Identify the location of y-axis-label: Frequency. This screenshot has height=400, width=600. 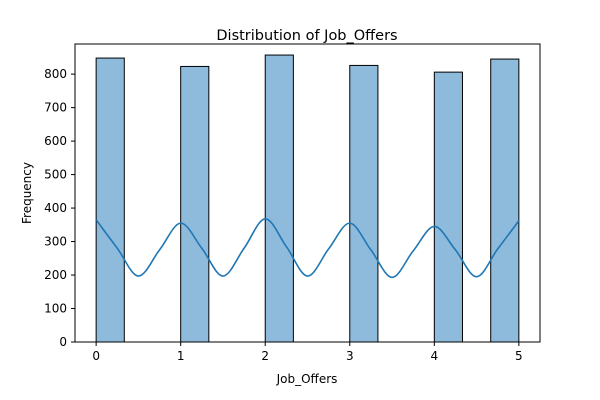
(27, 193).